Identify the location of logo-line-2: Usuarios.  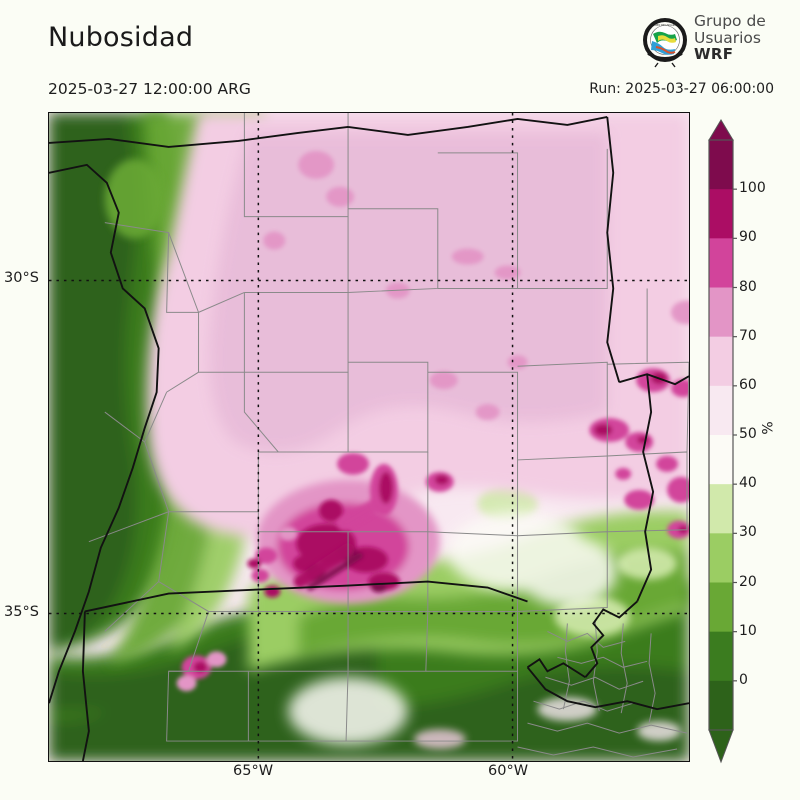
(727, 37).